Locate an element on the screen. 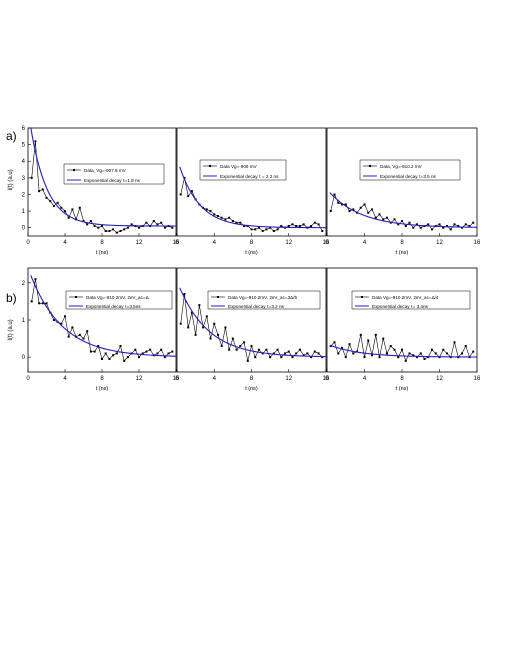 The height and width of the screenshot is (660, 510). x-tick-label: 0 is located at coordinates (327, 243).